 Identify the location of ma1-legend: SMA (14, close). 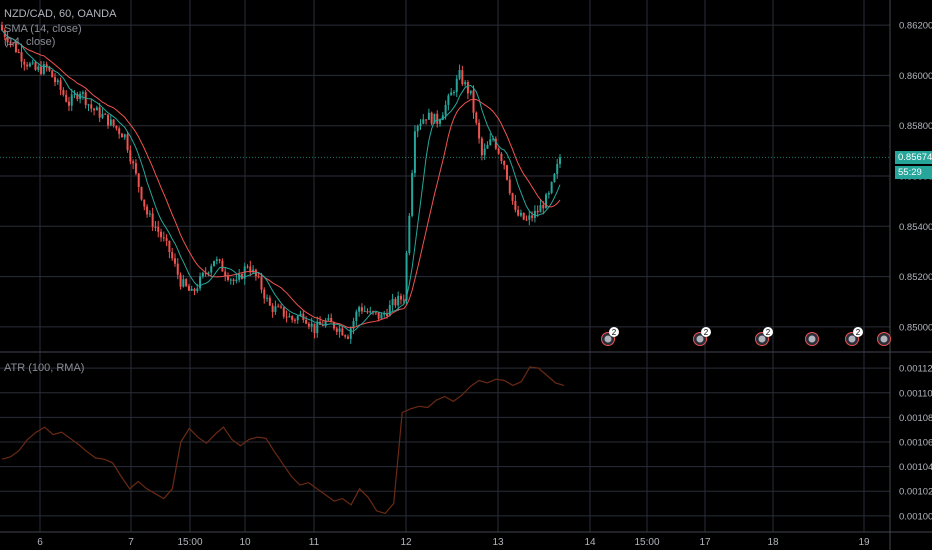
(43, 29).